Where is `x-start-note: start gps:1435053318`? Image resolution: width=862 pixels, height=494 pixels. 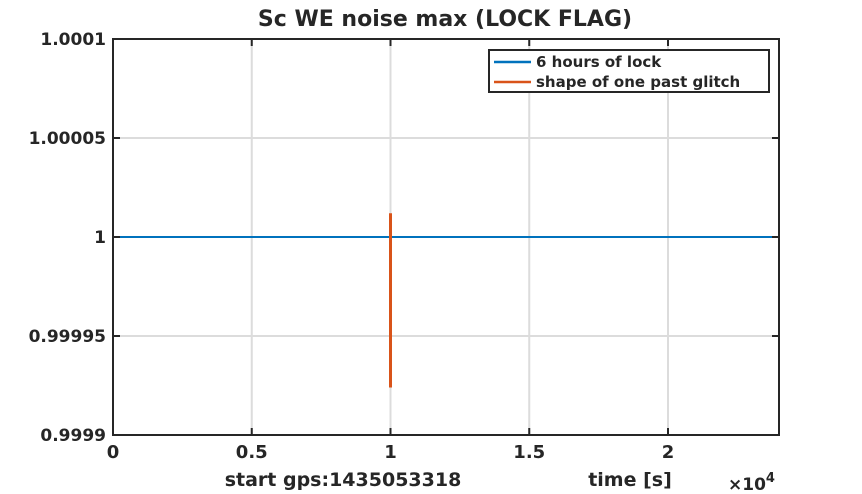 x-start-note: start gps:1435053318 is located at coordinates (343, 480).